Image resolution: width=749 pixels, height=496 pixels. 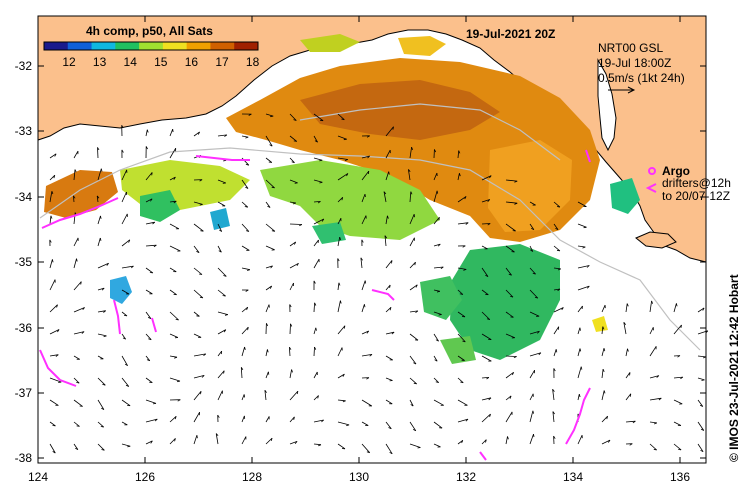 What do you see at coordinates (161, 62) in the screenshot?
I see `colorbar-tick-label: 15` at bounding box center [161, 62].